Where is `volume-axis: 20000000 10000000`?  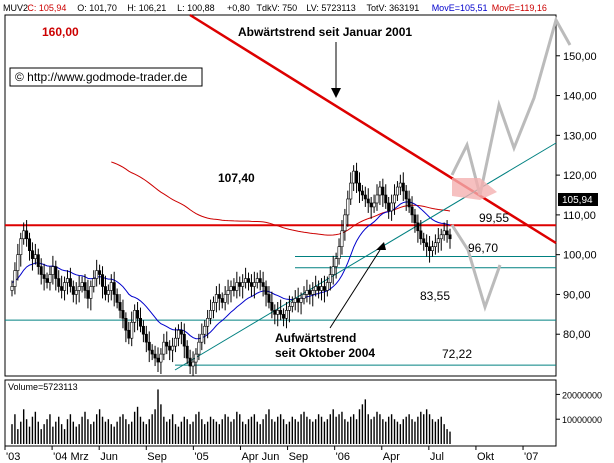
volume-axis: 20000000 10000000 is located at coordinates (579, 407).